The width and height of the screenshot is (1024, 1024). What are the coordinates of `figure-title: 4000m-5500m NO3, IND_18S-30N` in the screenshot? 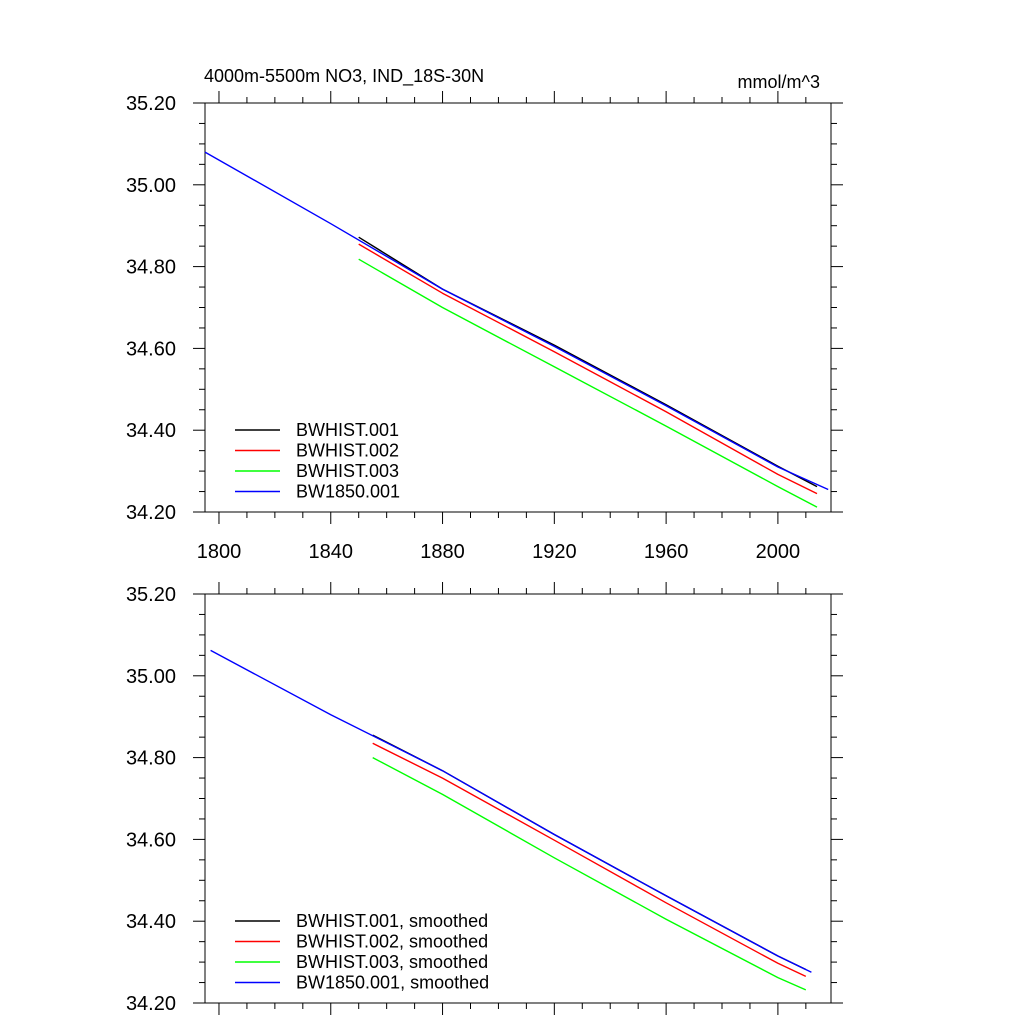 It's located at (344, 76).